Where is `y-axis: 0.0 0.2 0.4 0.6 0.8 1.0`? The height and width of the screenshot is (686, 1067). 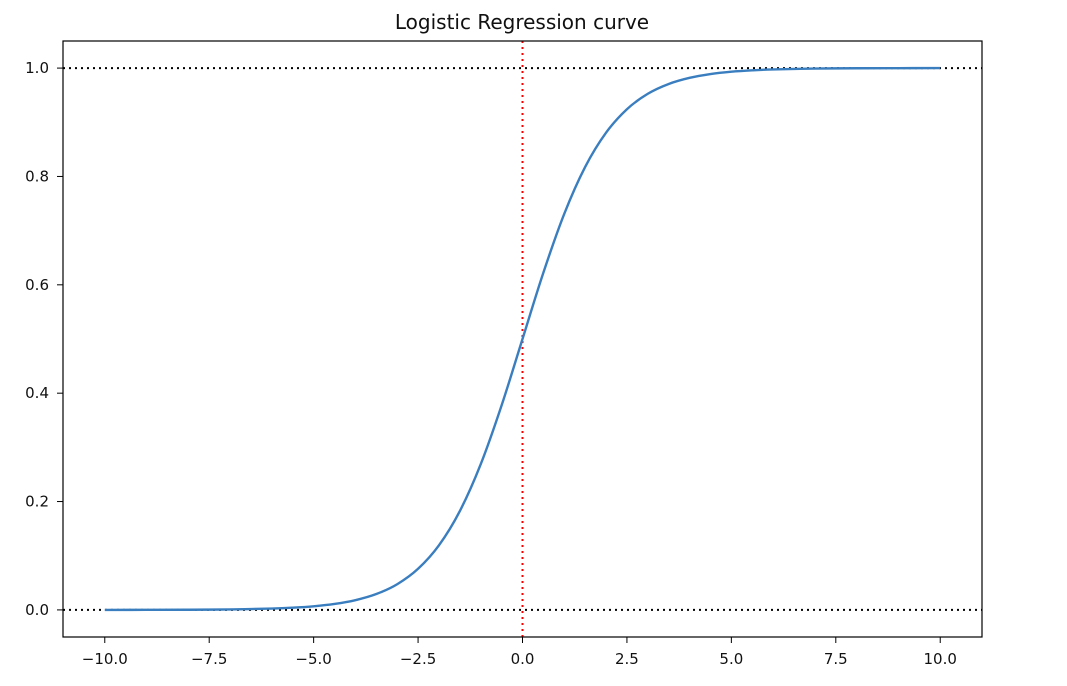
y-axis: 0.0 0.2 0.4 0.6 0.8 1.0 is located at coordinates (44, 339).